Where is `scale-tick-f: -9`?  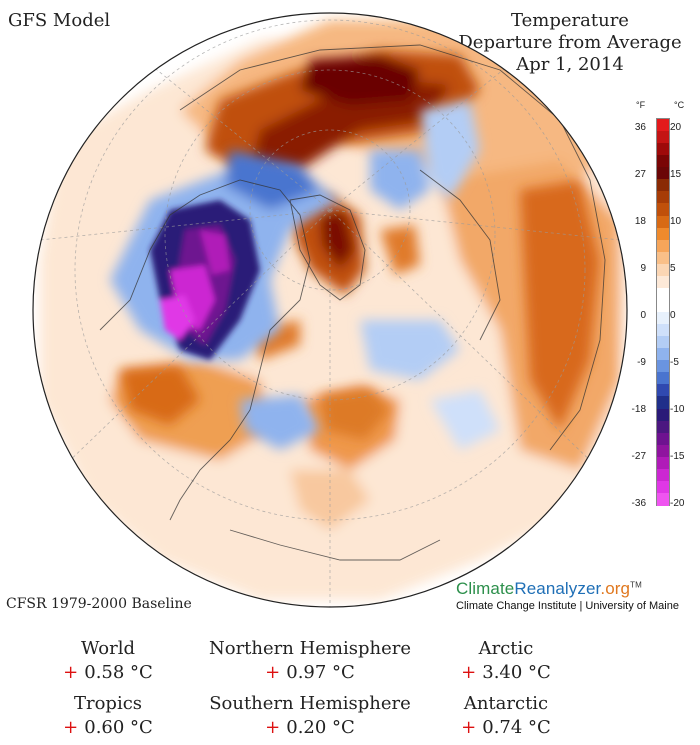
scale-tick-f: -9 is located at coordinates (641, 362).